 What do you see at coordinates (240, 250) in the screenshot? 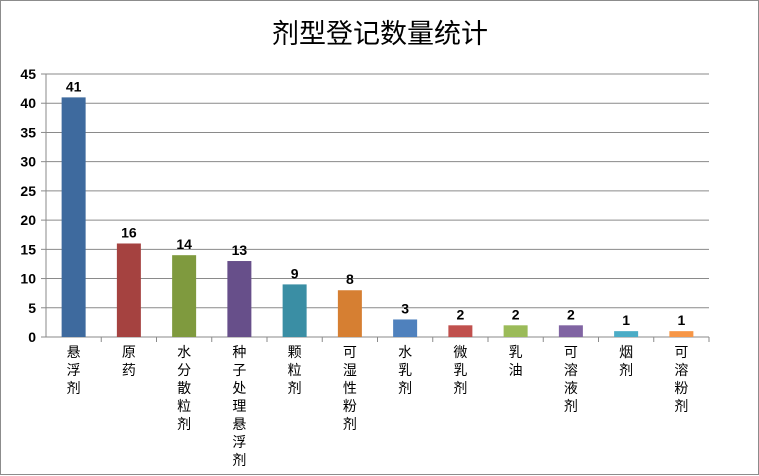
I see `data-label: 13` at bounding box center [240, 250].